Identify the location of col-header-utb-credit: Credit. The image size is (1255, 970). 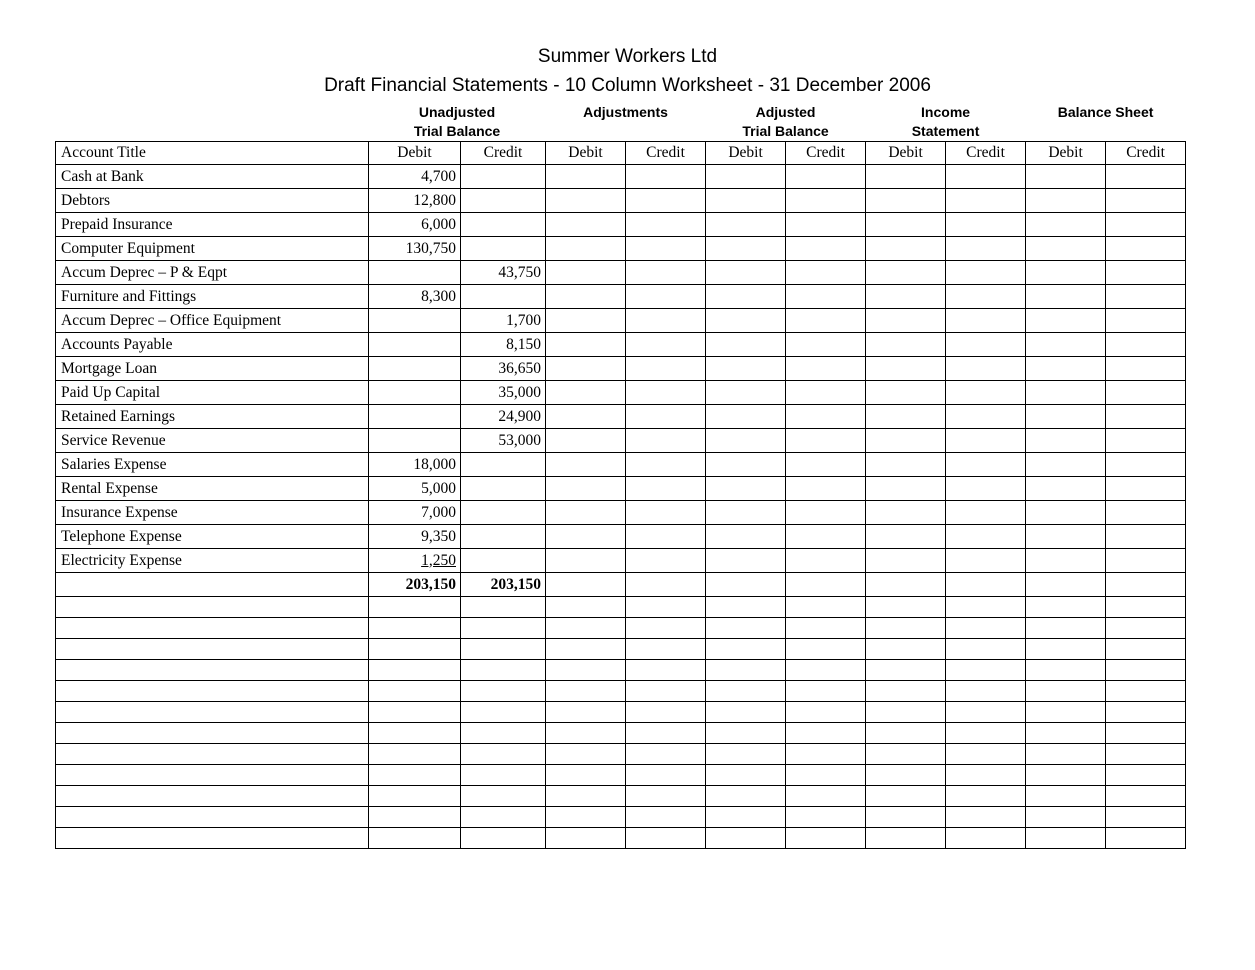
(503, 153).